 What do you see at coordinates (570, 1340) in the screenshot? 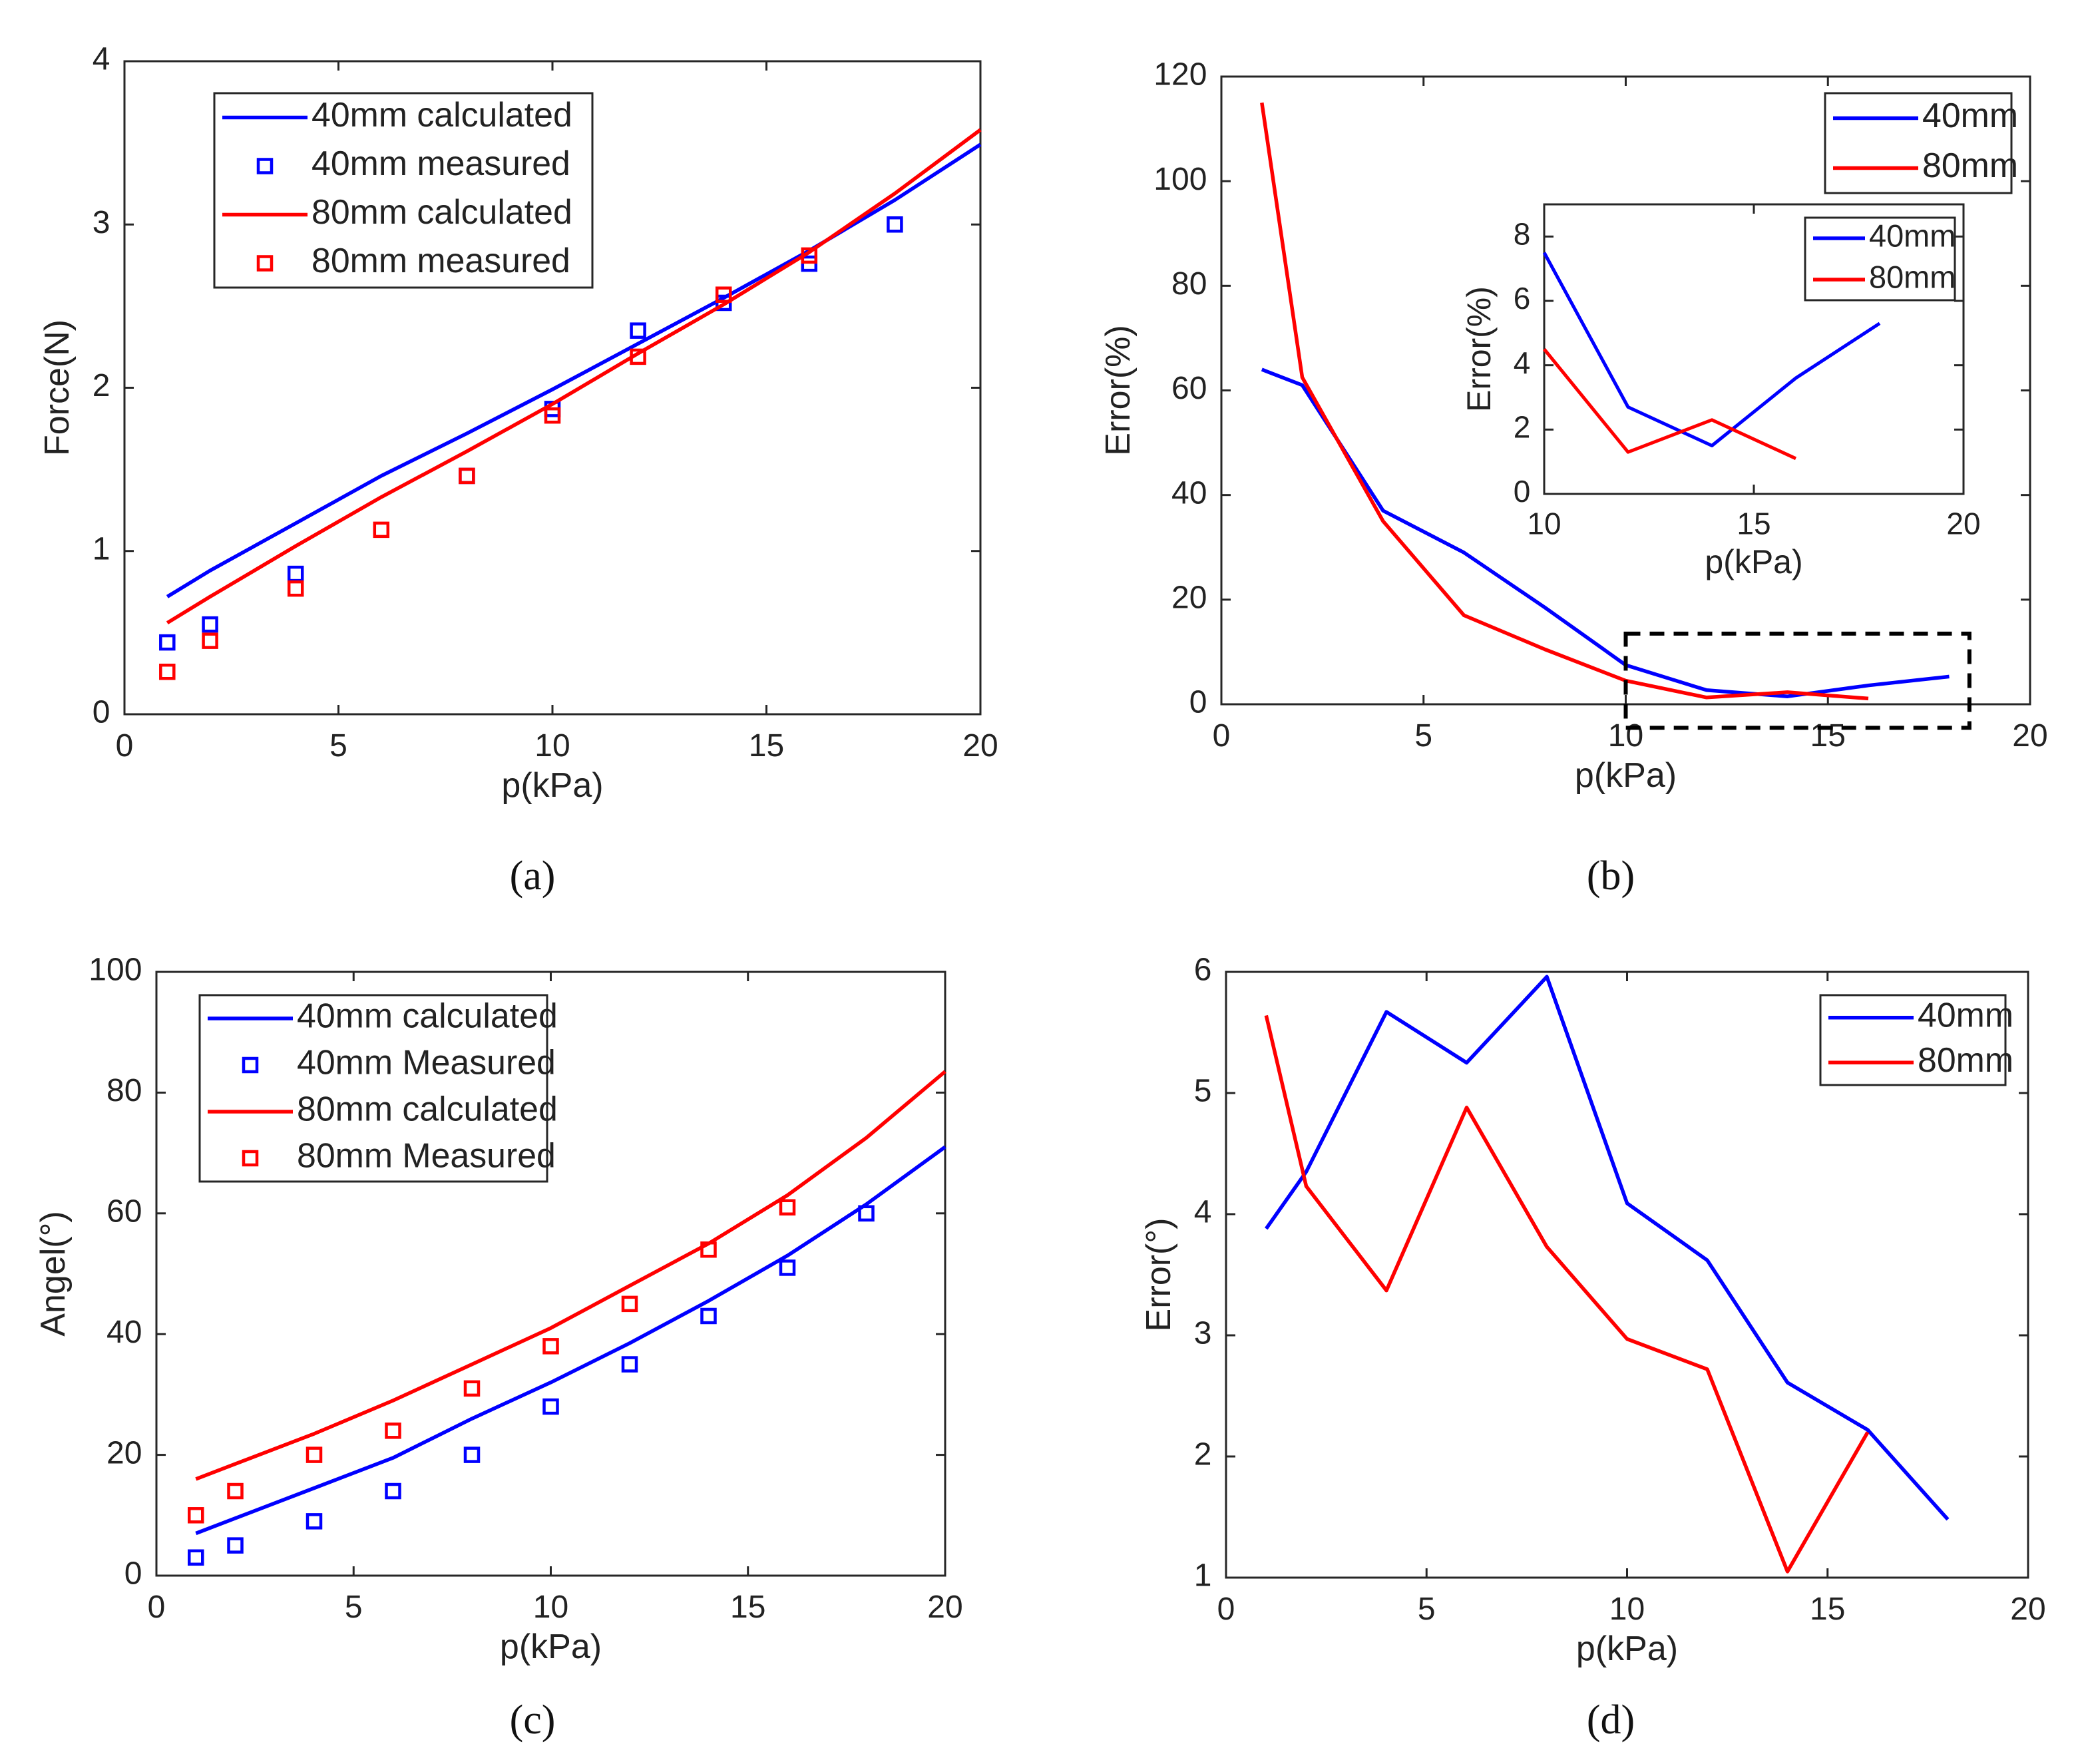
I see `series-line-40mm-calculated` at bounding box center [570, 1340].